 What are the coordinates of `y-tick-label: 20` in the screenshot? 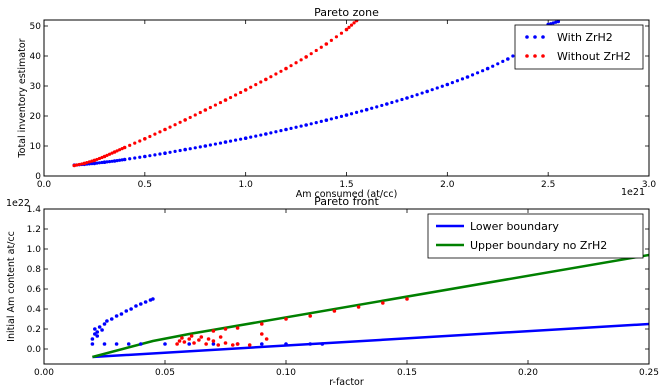 It's located at (36, 117).